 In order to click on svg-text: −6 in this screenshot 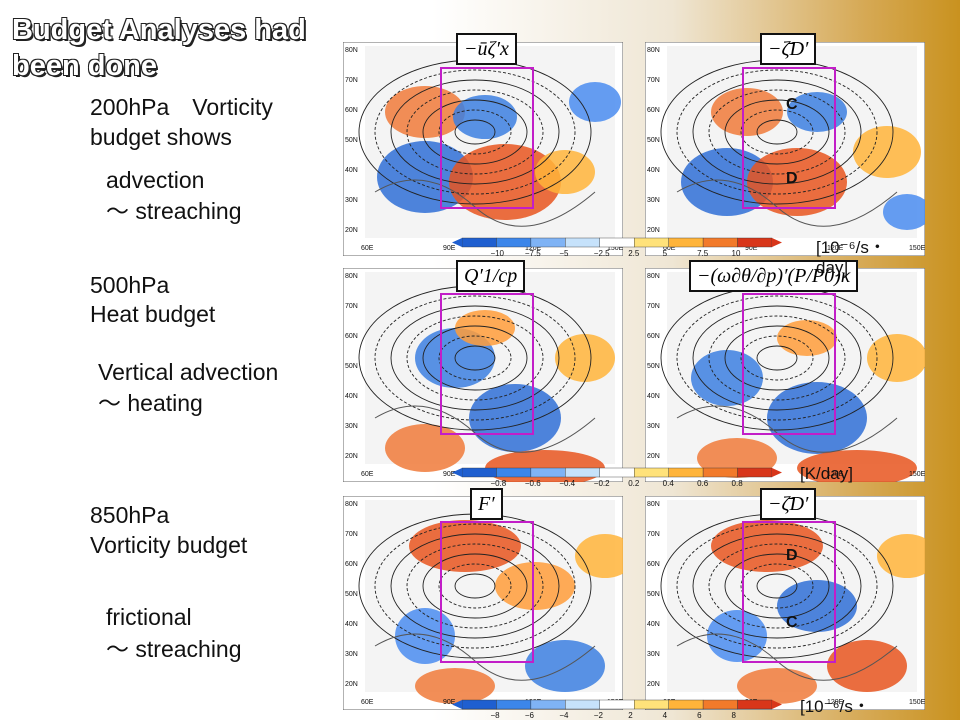, I will do `click(530, 715)`.